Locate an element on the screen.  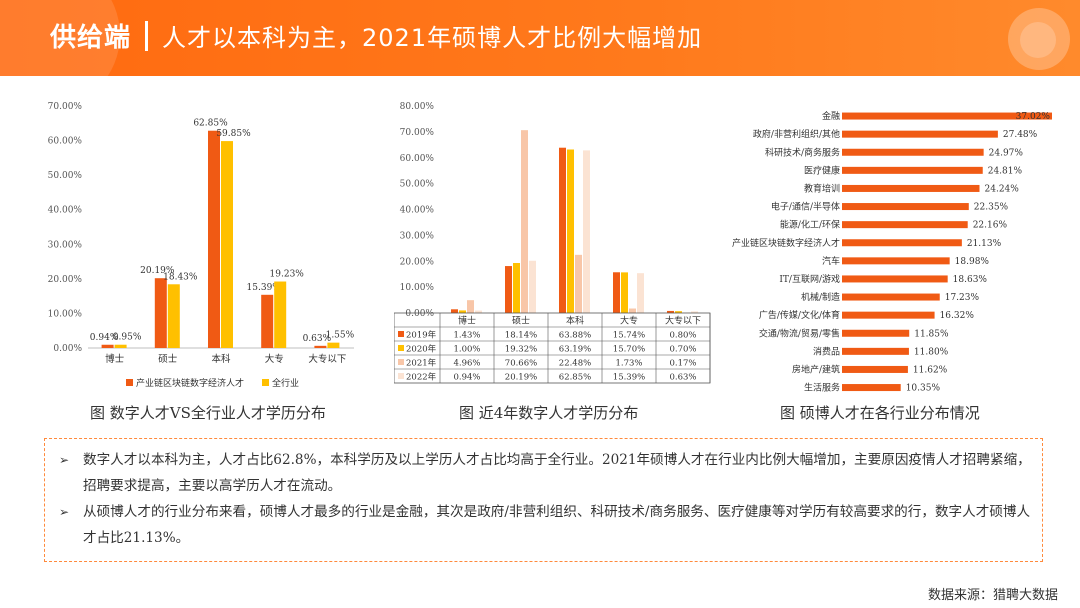
category-label: 生活服务 is located at coordinates (822, 388).